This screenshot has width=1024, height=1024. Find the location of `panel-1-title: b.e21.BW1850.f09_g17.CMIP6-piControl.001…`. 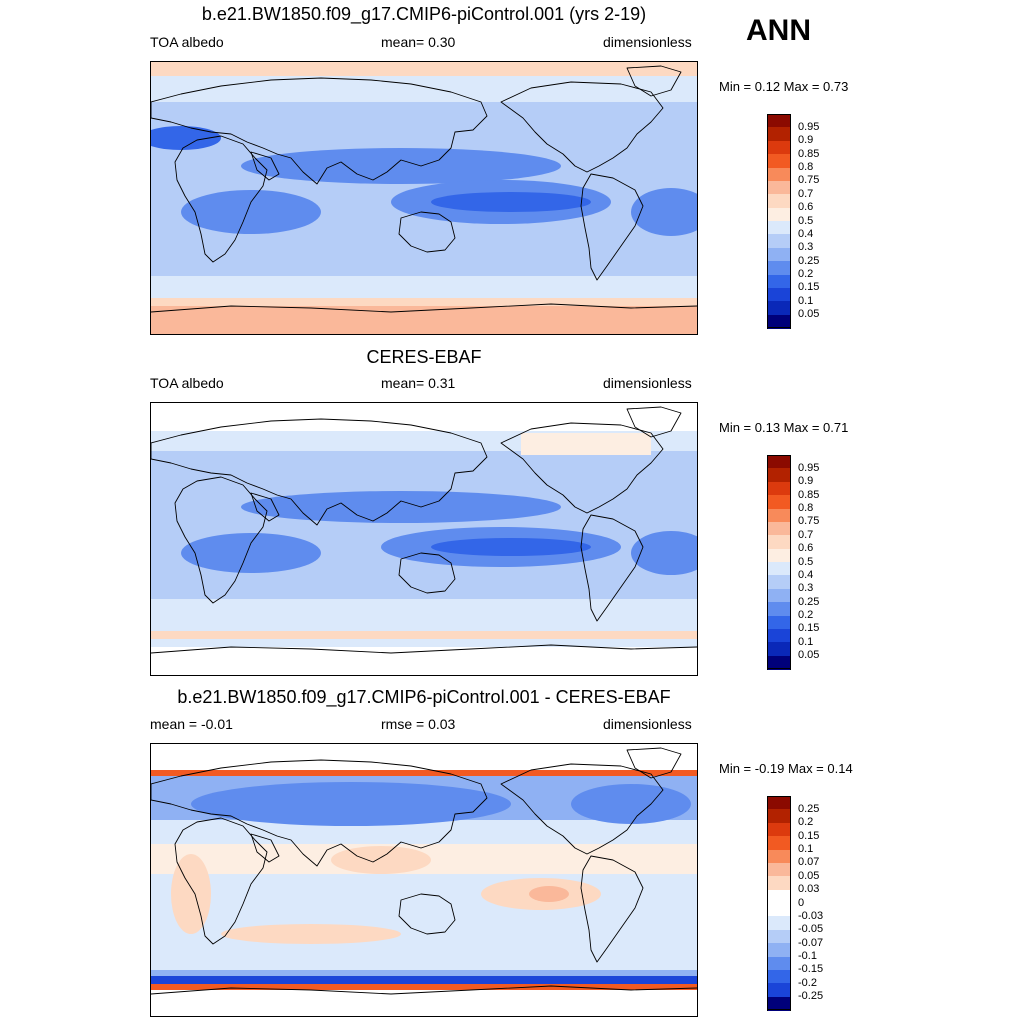

panel-1-title: b.e21.BW1850.f09_g17.CMIP6-piControl.001… is located at coordinates (424, 14).